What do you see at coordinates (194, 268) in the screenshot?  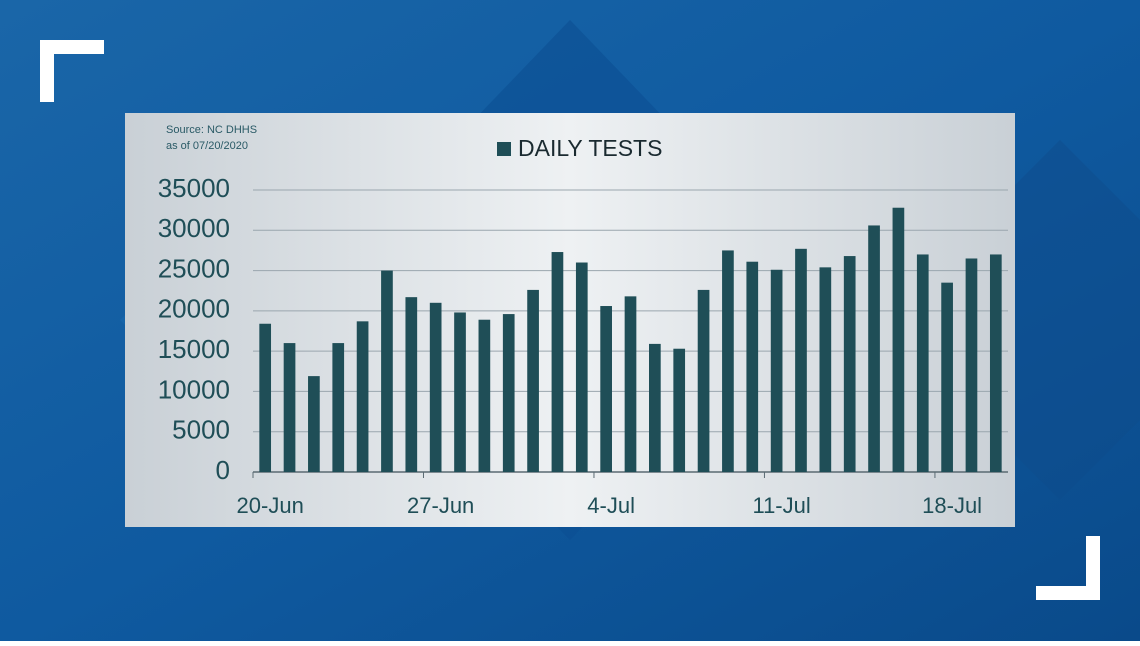 I see `y-tick-label: 25000` at bounding box center [194, 268].